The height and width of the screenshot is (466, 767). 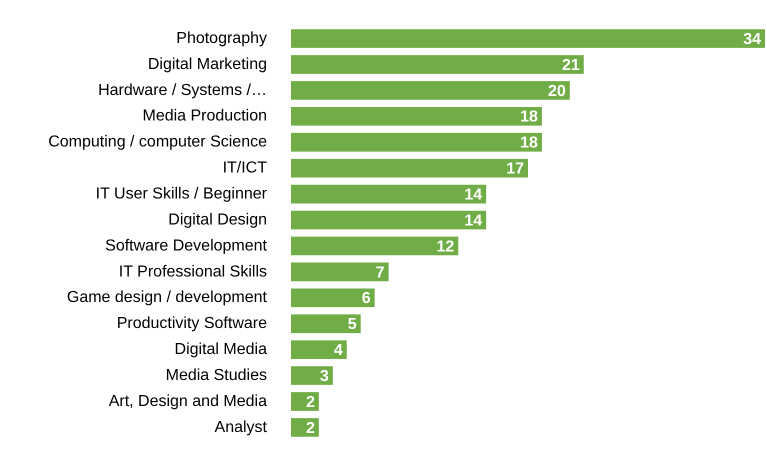 I want to click on data-label: 12, so click(x=445, y=247).